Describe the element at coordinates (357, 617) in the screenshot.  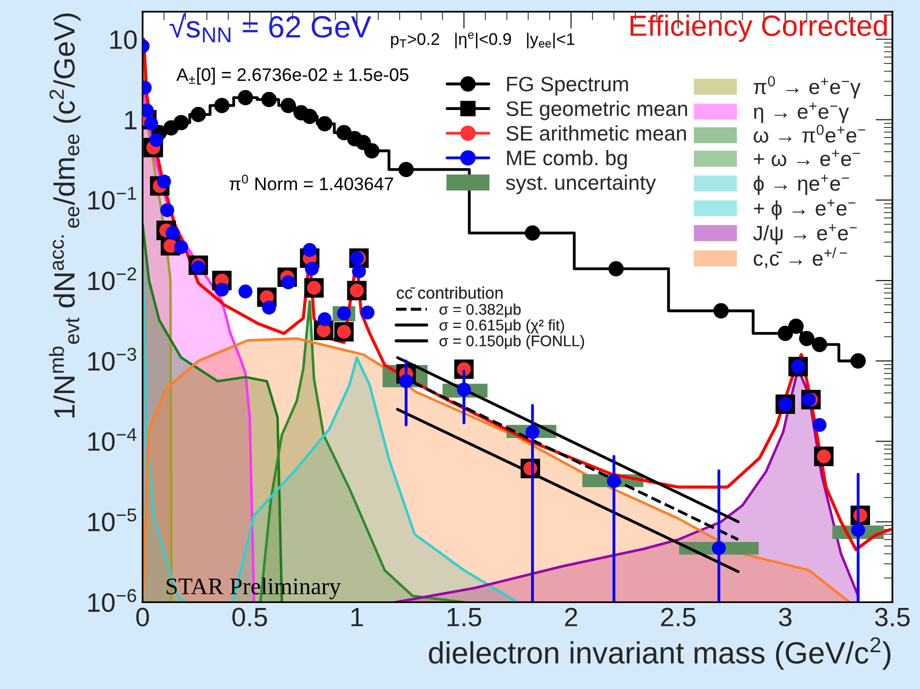
I see `x-tick-label: 1` at that location.